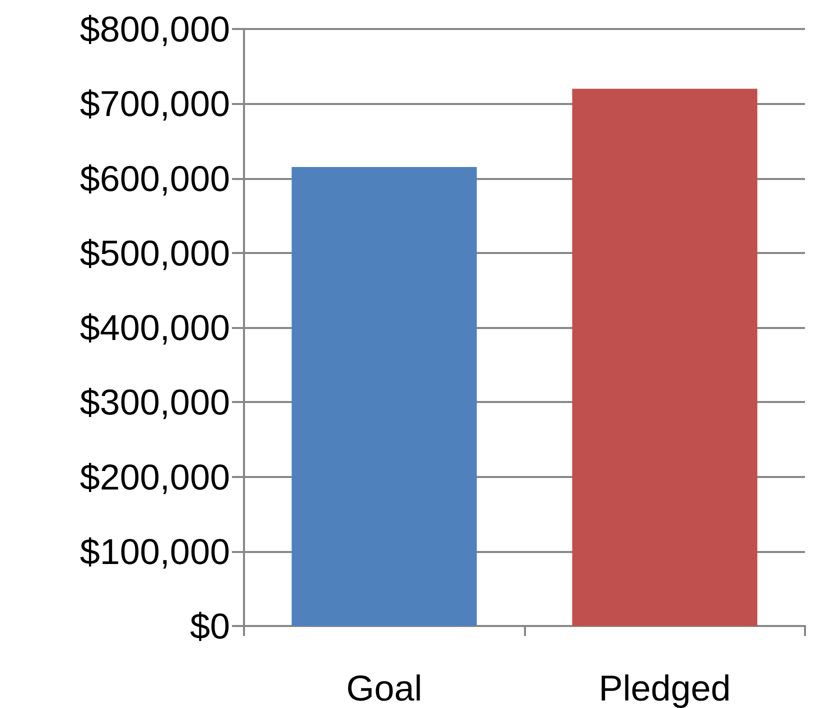 The width and height of the screenshot is (821, 708). Describe the element at coordinates (210, 626) in the screenshot. I see `y-tick-label: $0` at that location.